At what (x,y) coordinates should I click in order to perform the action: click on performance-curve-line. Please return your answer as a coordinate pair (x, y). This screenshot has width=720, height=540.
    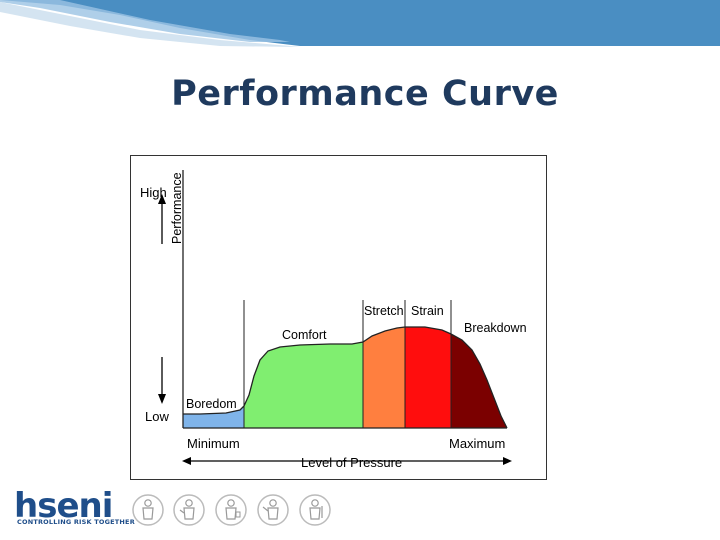
    Looking at the image, I should click on (345, 377).